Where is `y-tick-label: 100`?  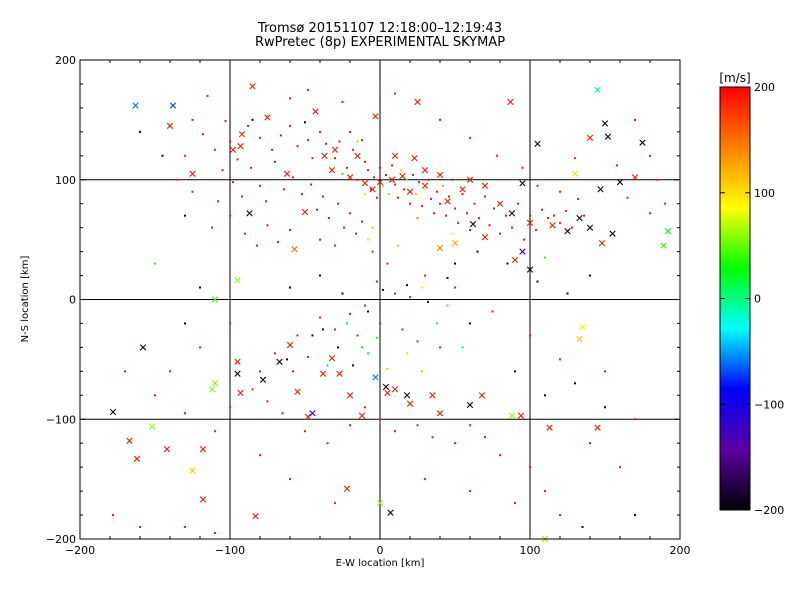
y-tick-label: 100 is located at coordinates (65, 180).